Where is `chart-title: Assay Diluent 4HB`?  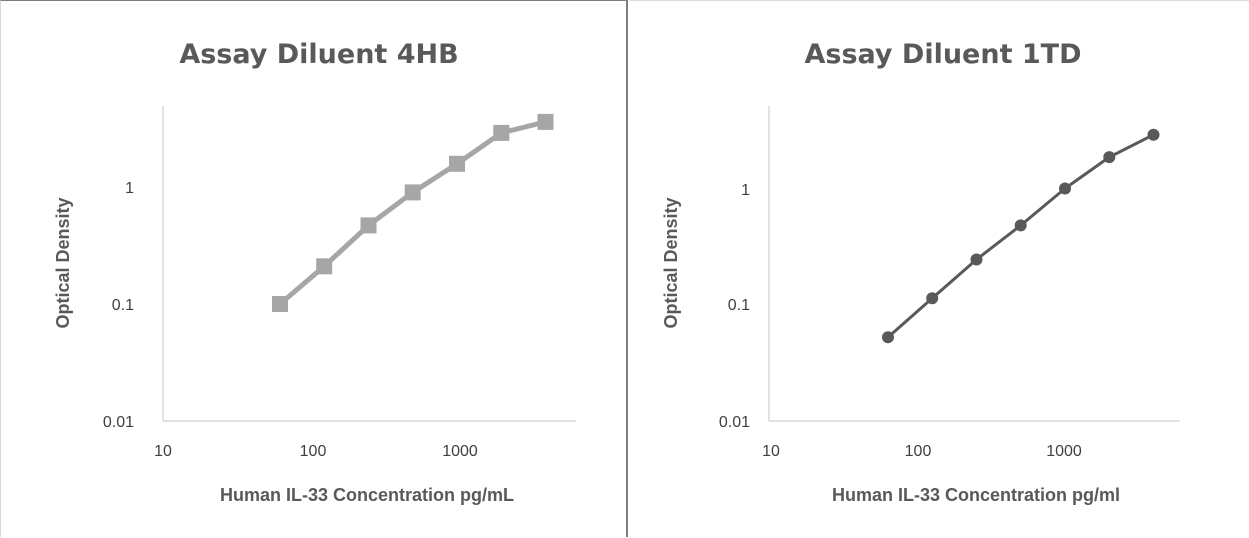 chart-title: Assay Diluent 4HB is located at coordinates (318, 54).